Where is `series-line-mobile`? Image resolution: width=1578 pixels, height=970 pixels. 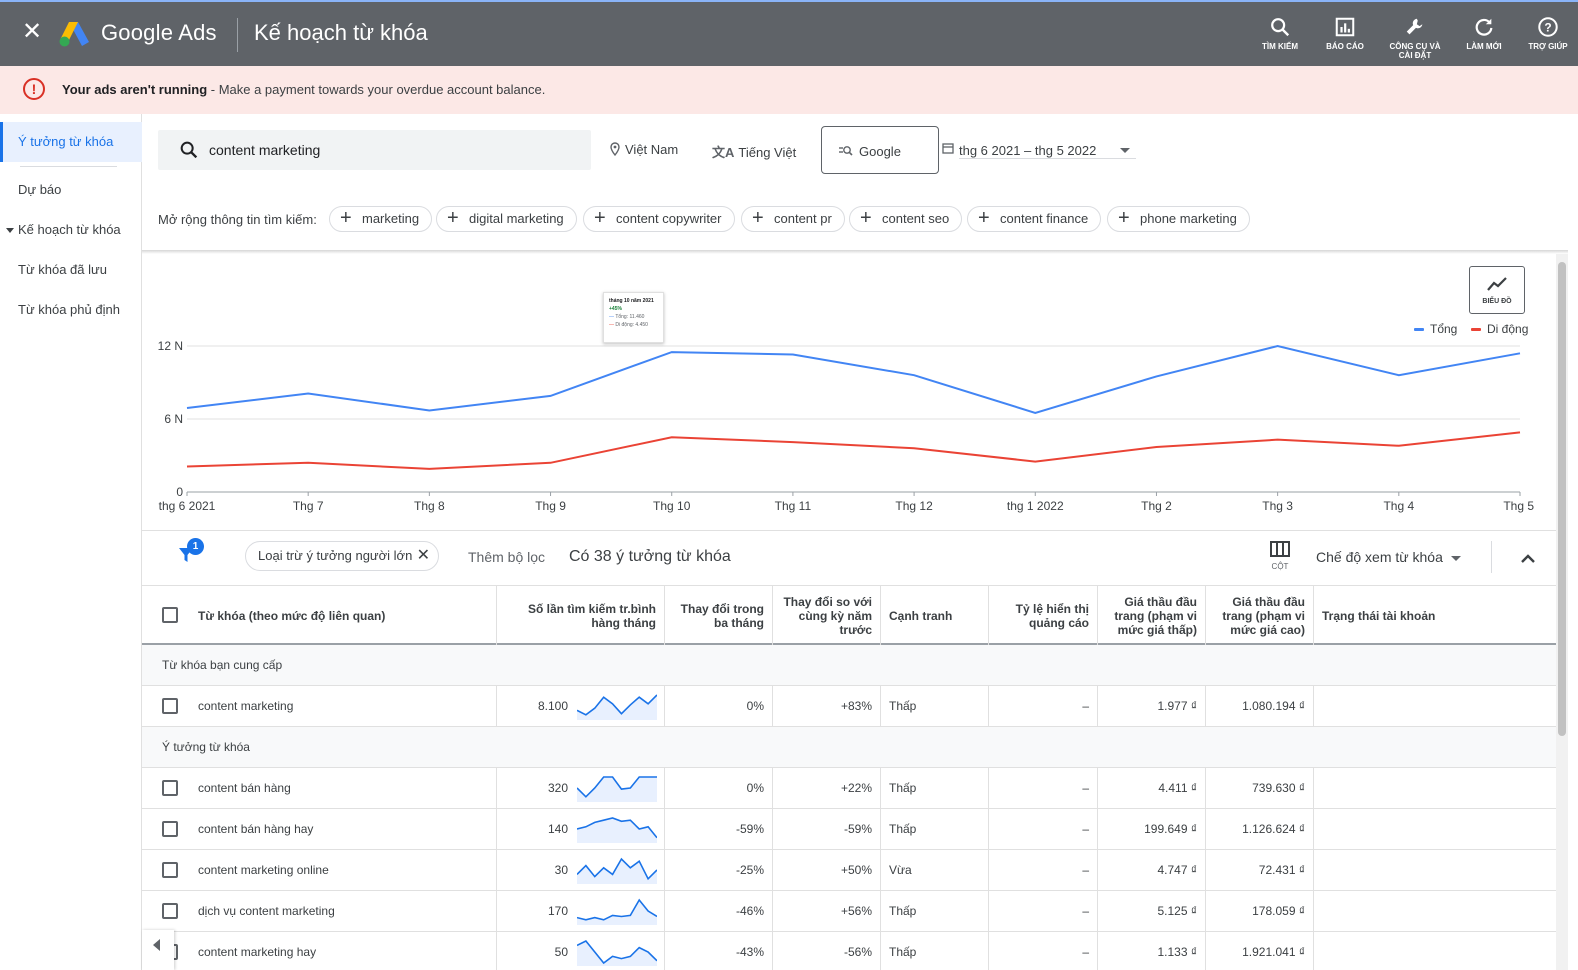
series-line-mobile is located at coordinates (853, 450).